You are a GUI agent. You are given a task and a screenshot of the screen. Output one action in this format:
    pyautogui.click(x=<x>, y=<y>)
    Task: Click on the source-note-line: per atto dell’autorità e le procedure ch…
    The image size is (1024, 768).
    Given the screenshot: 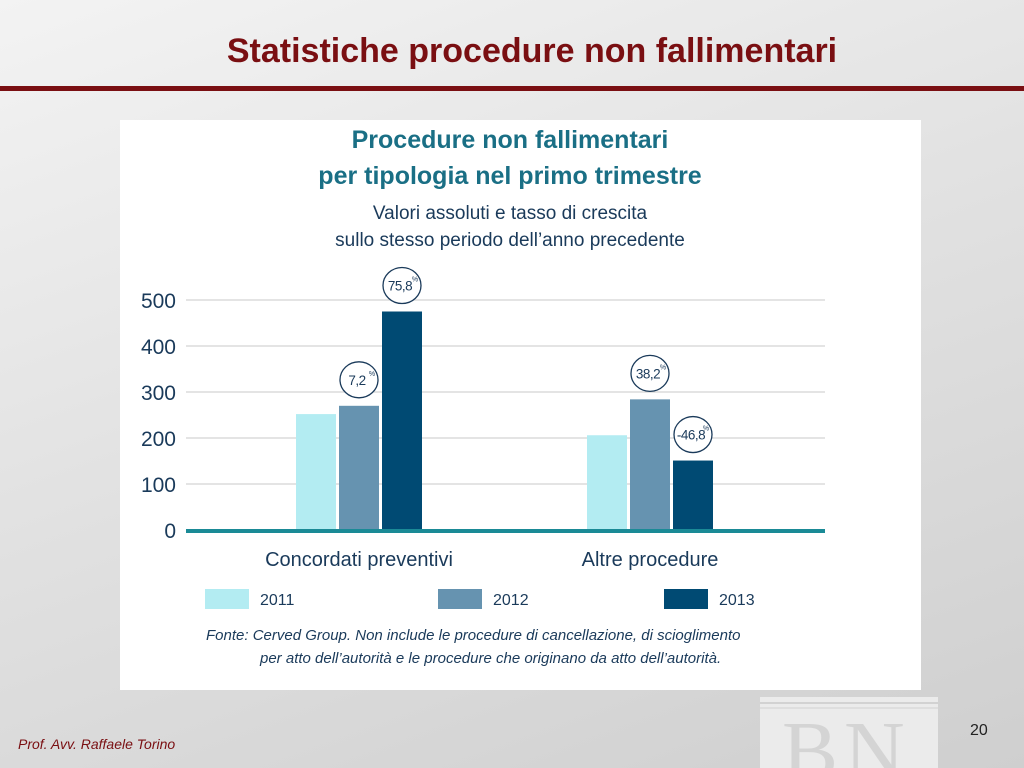 What is the action you would take?
    pyautogui.click(x=490, y=658)
    